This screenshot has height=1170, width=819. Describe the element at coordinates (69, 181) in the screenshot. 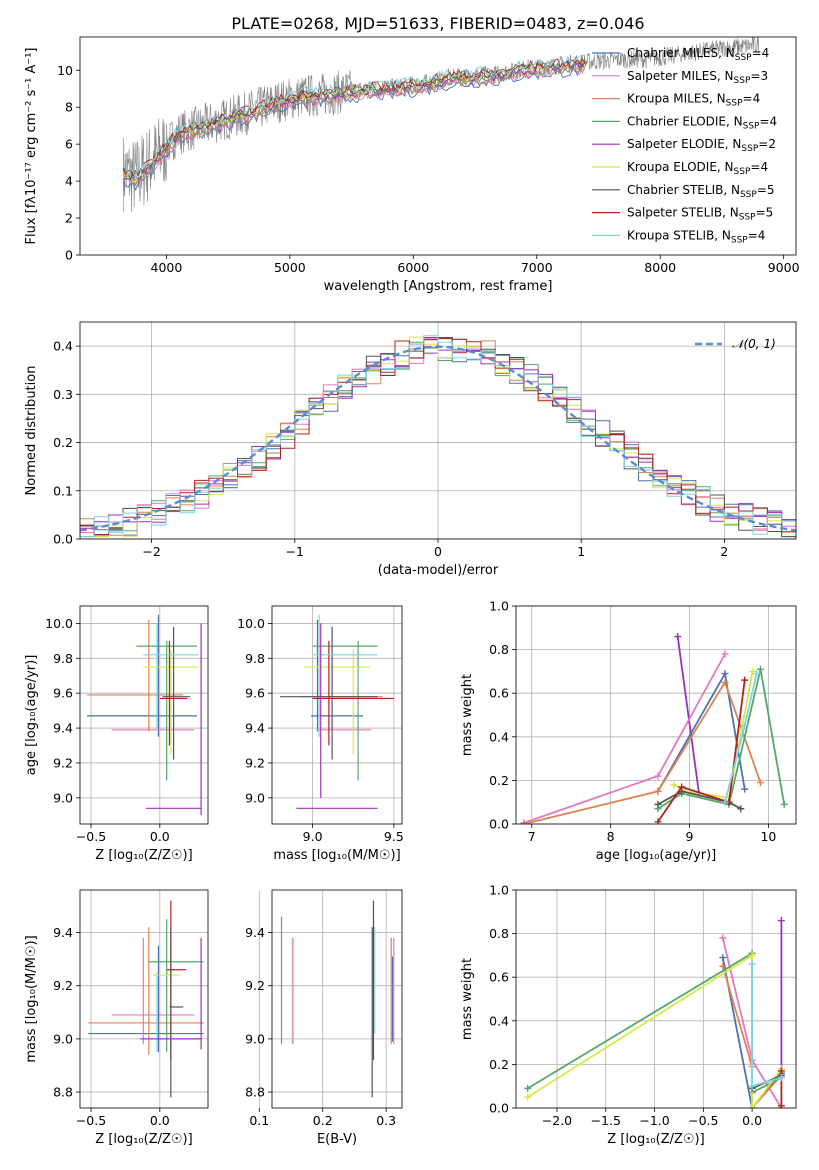

I see `y-tick-label: 4` at that location.